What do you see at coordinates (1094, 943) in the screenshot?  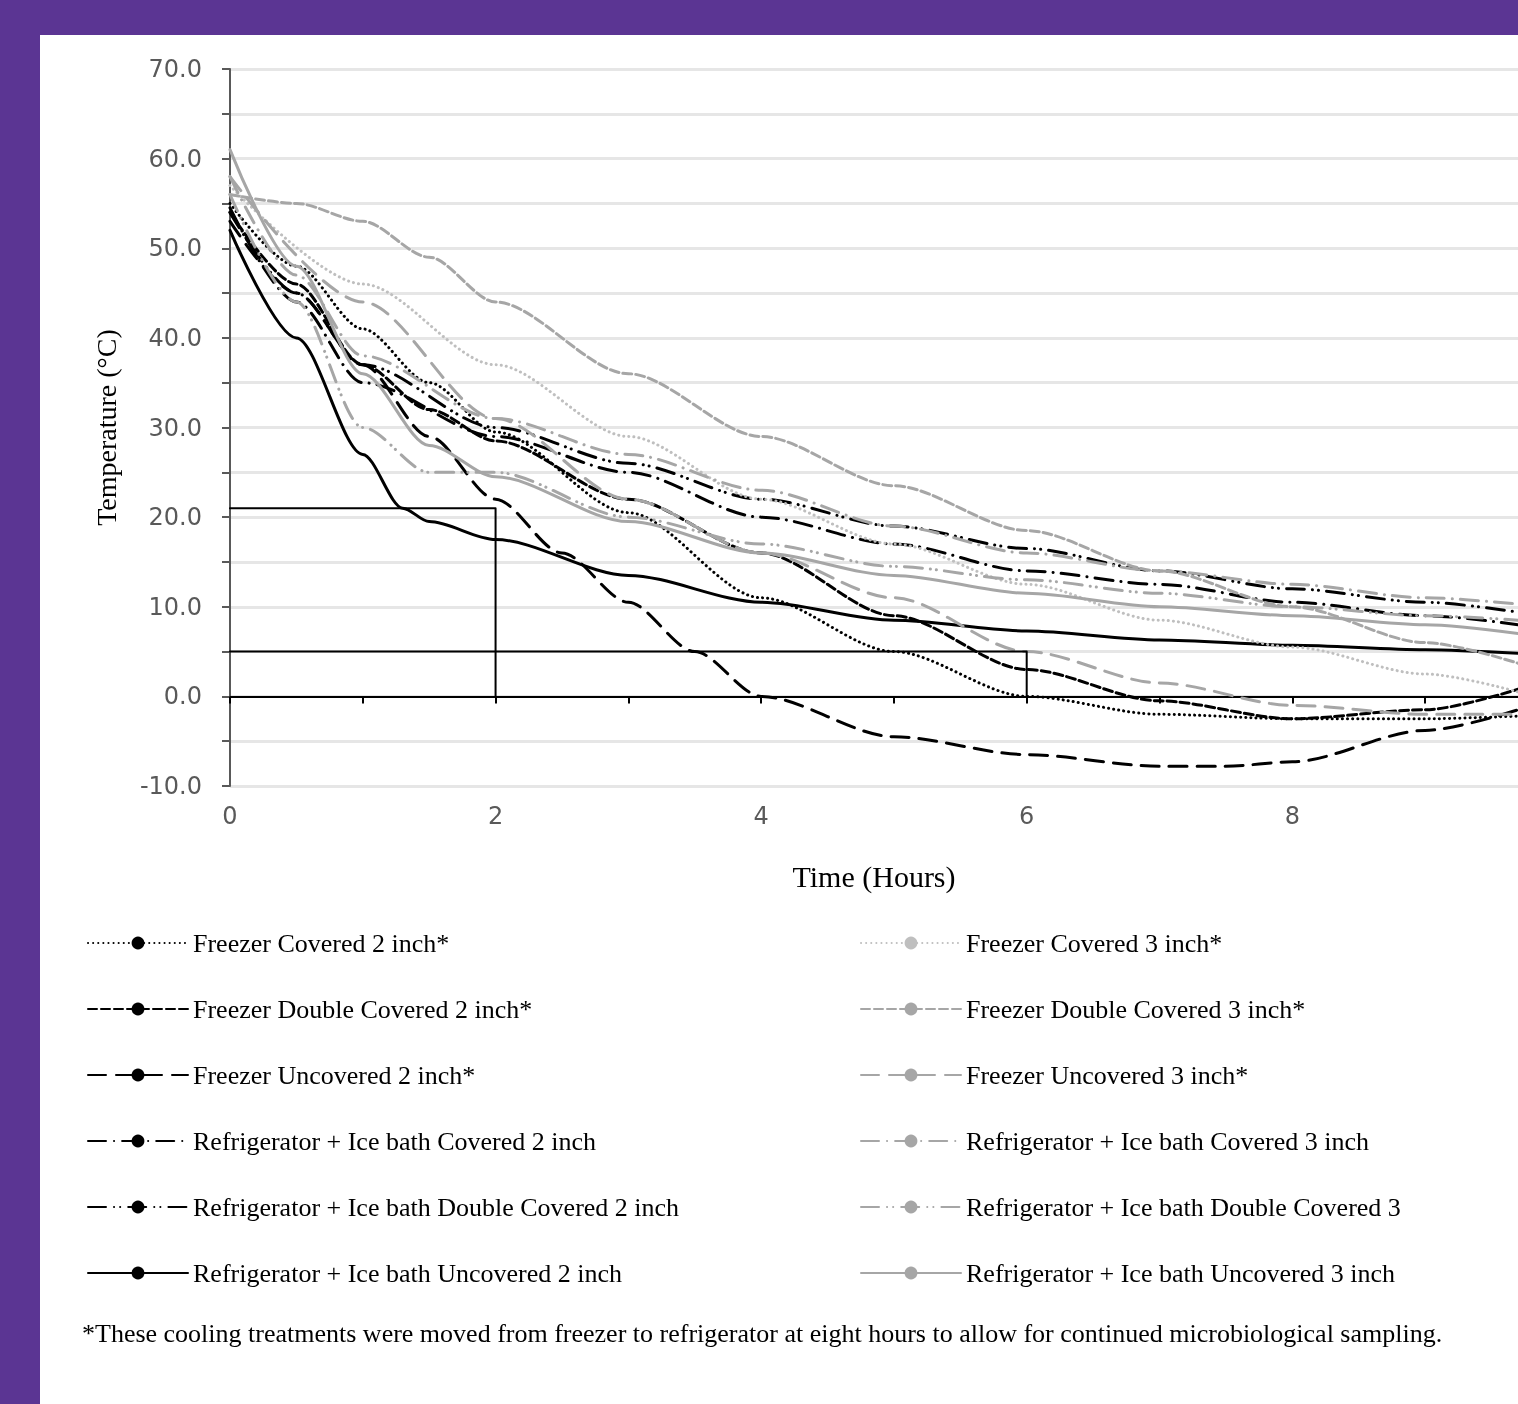 I see `legend-label: Freezer Covered 3 inch*` at bounding box center [1094, 943].